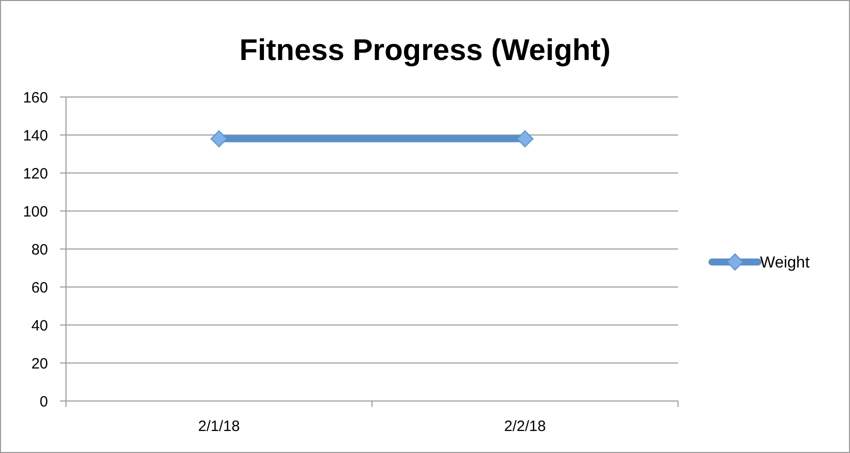 The width and height of the screenshot is (850, 453). Describe the element at coordinates (44, 401) in the screenshot. I see `y-tick-label: 0` at that location.